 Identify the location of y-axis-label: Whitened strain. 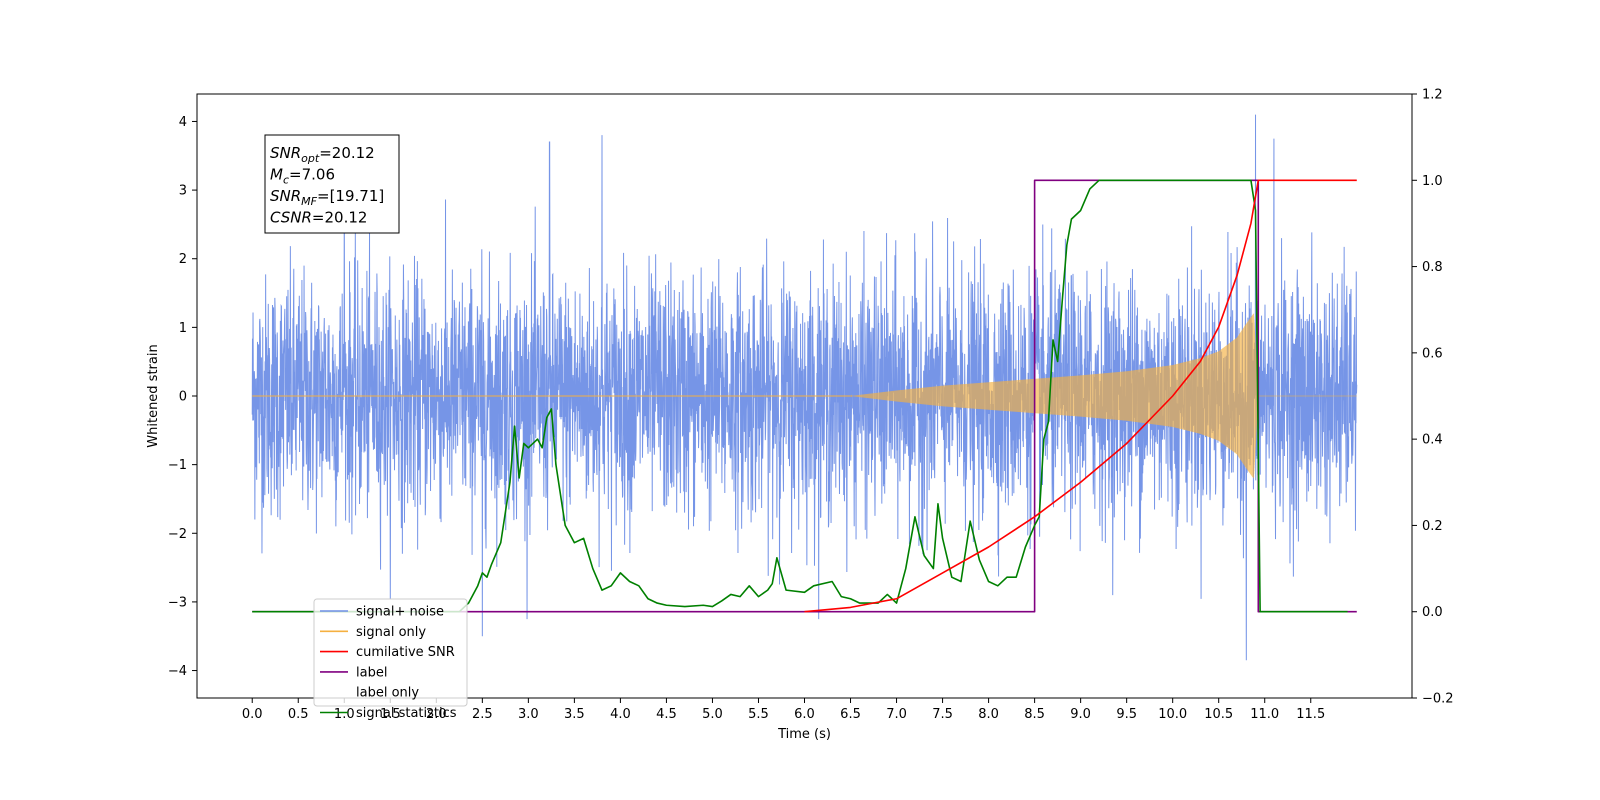
(153, 395).